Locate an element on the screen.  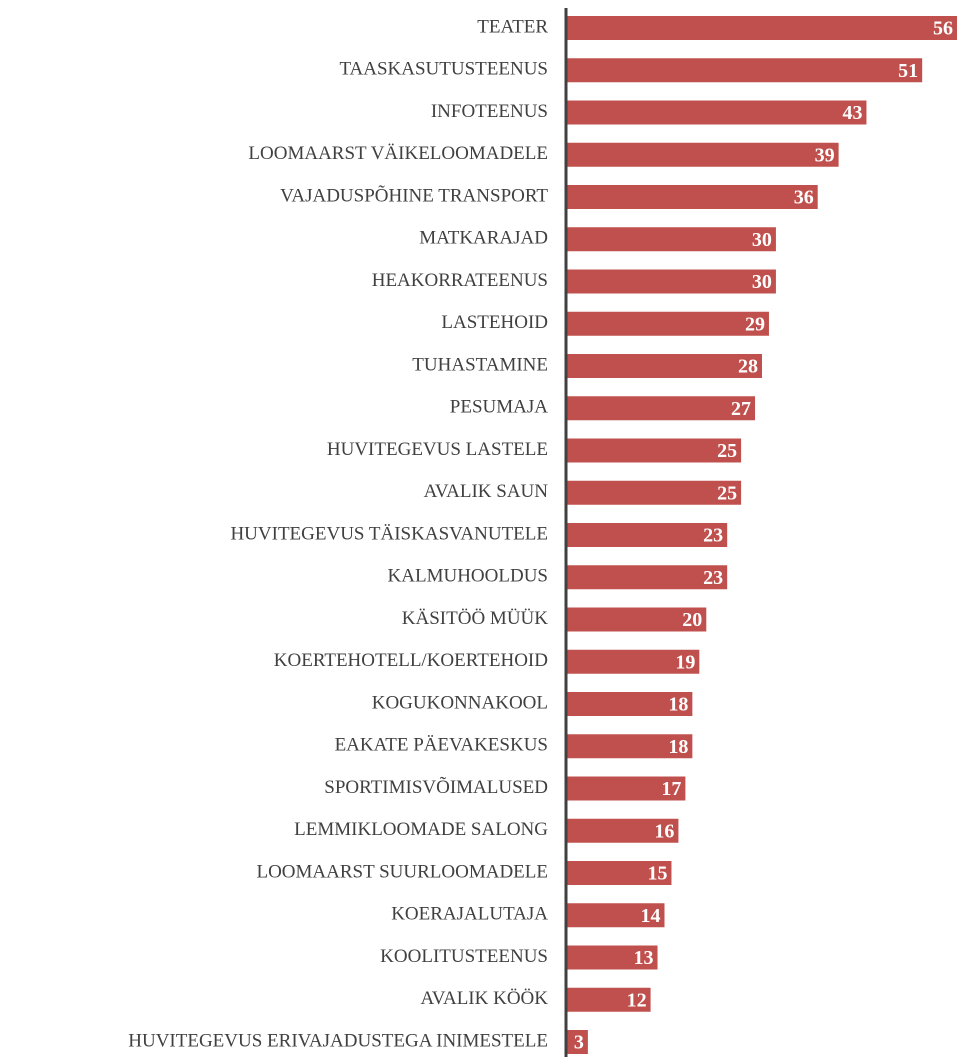
category-label: TUHASTAMINE is located at coordinates (480, 364).